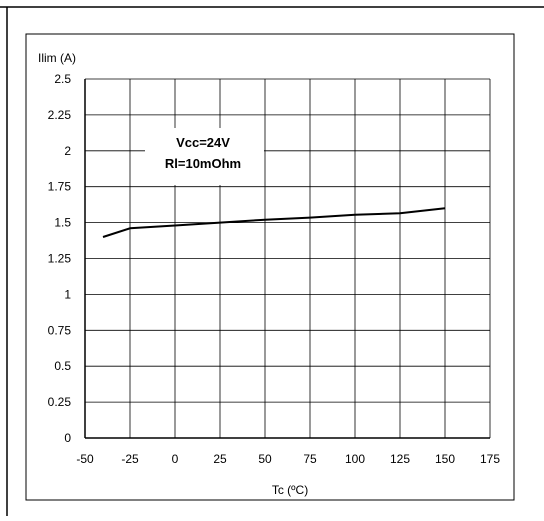  What do you see at coordinates (62, 223) in the screenshot?
I see `y-tick-label: 1.5` at bounding box center [62, 223].